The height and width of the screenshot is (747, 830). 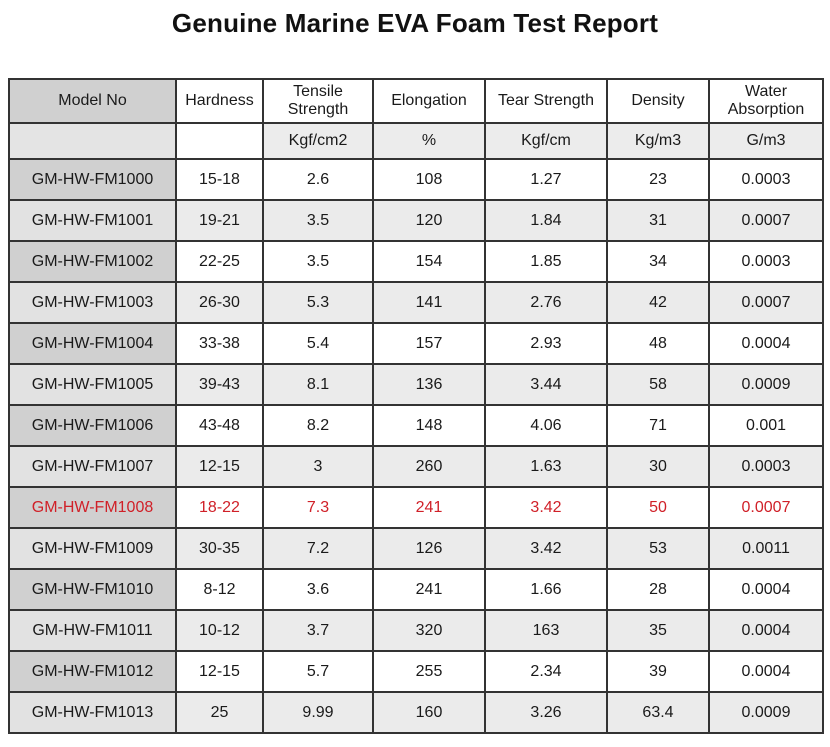 What do you see at coordinates (219, 589) in the screenshot?
I see `value-cell: 8-12` at bounding box center [219, 589].